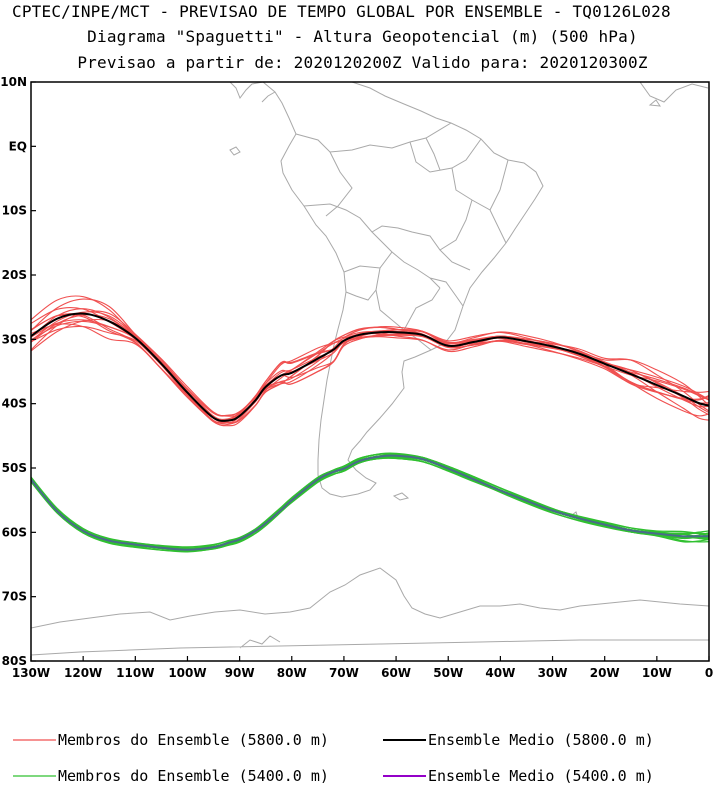 The image size is (725, 792). Describe the element at coordinates (14, 275) in the screenshot. I see `y-tick-label: 20S` at that location.